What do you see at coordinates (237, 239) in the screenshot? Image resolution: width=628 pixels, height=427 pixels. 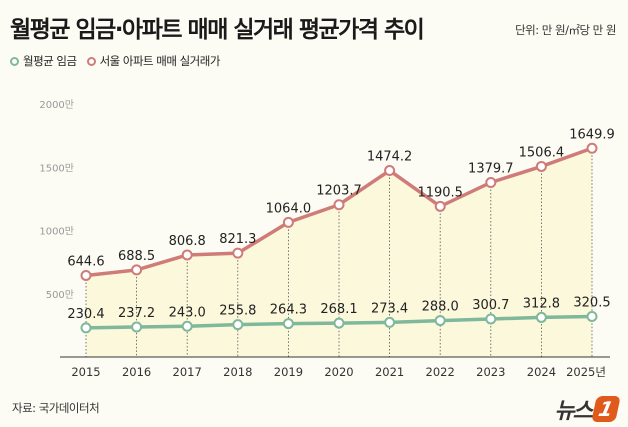 I see `data-label: 821.3` at bounding box center [237, 239].